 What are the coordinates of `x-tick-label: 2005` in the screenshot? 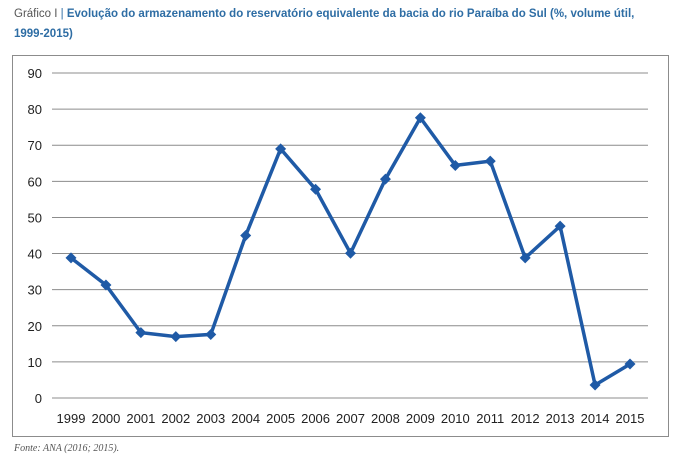 It's located at (280, 418).